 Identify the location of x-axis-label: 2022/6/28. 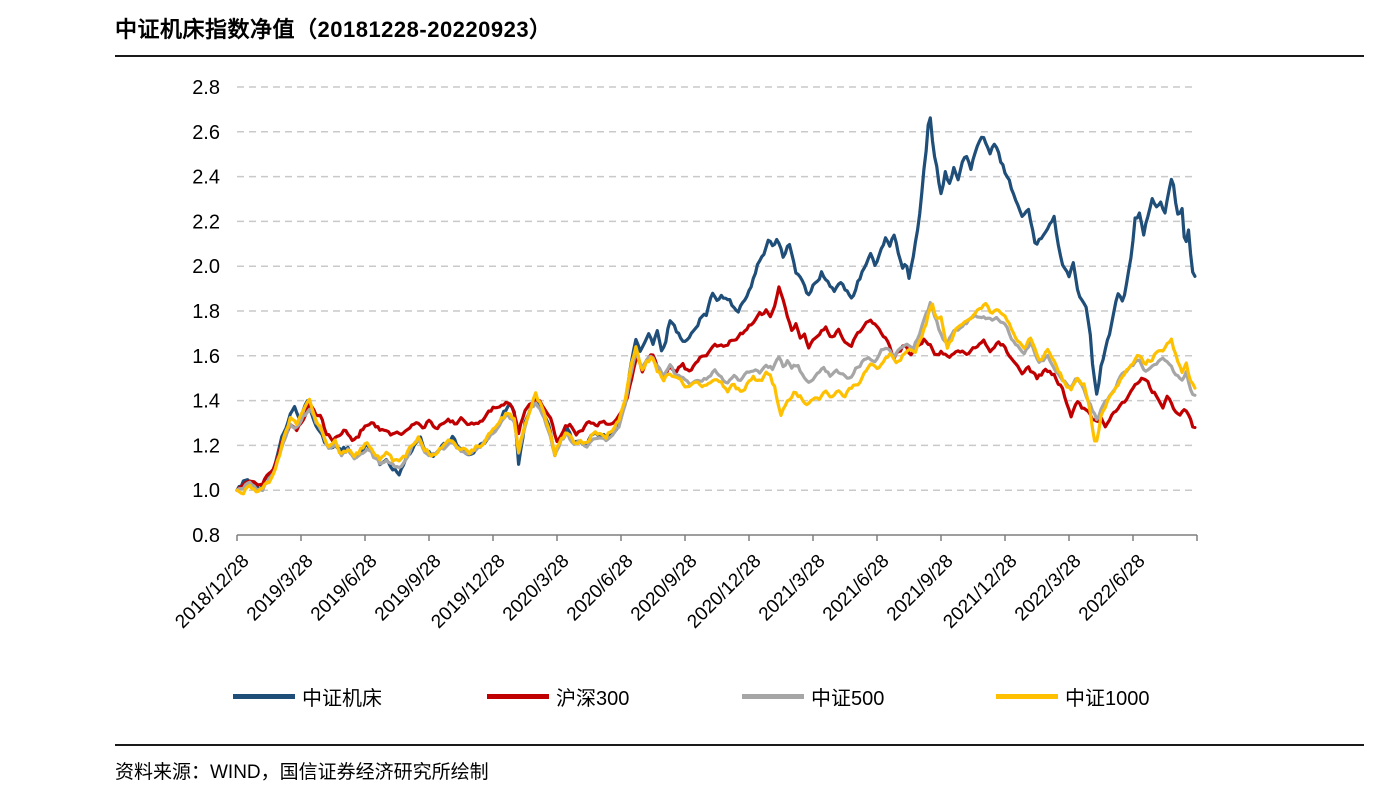
(1112, 588).